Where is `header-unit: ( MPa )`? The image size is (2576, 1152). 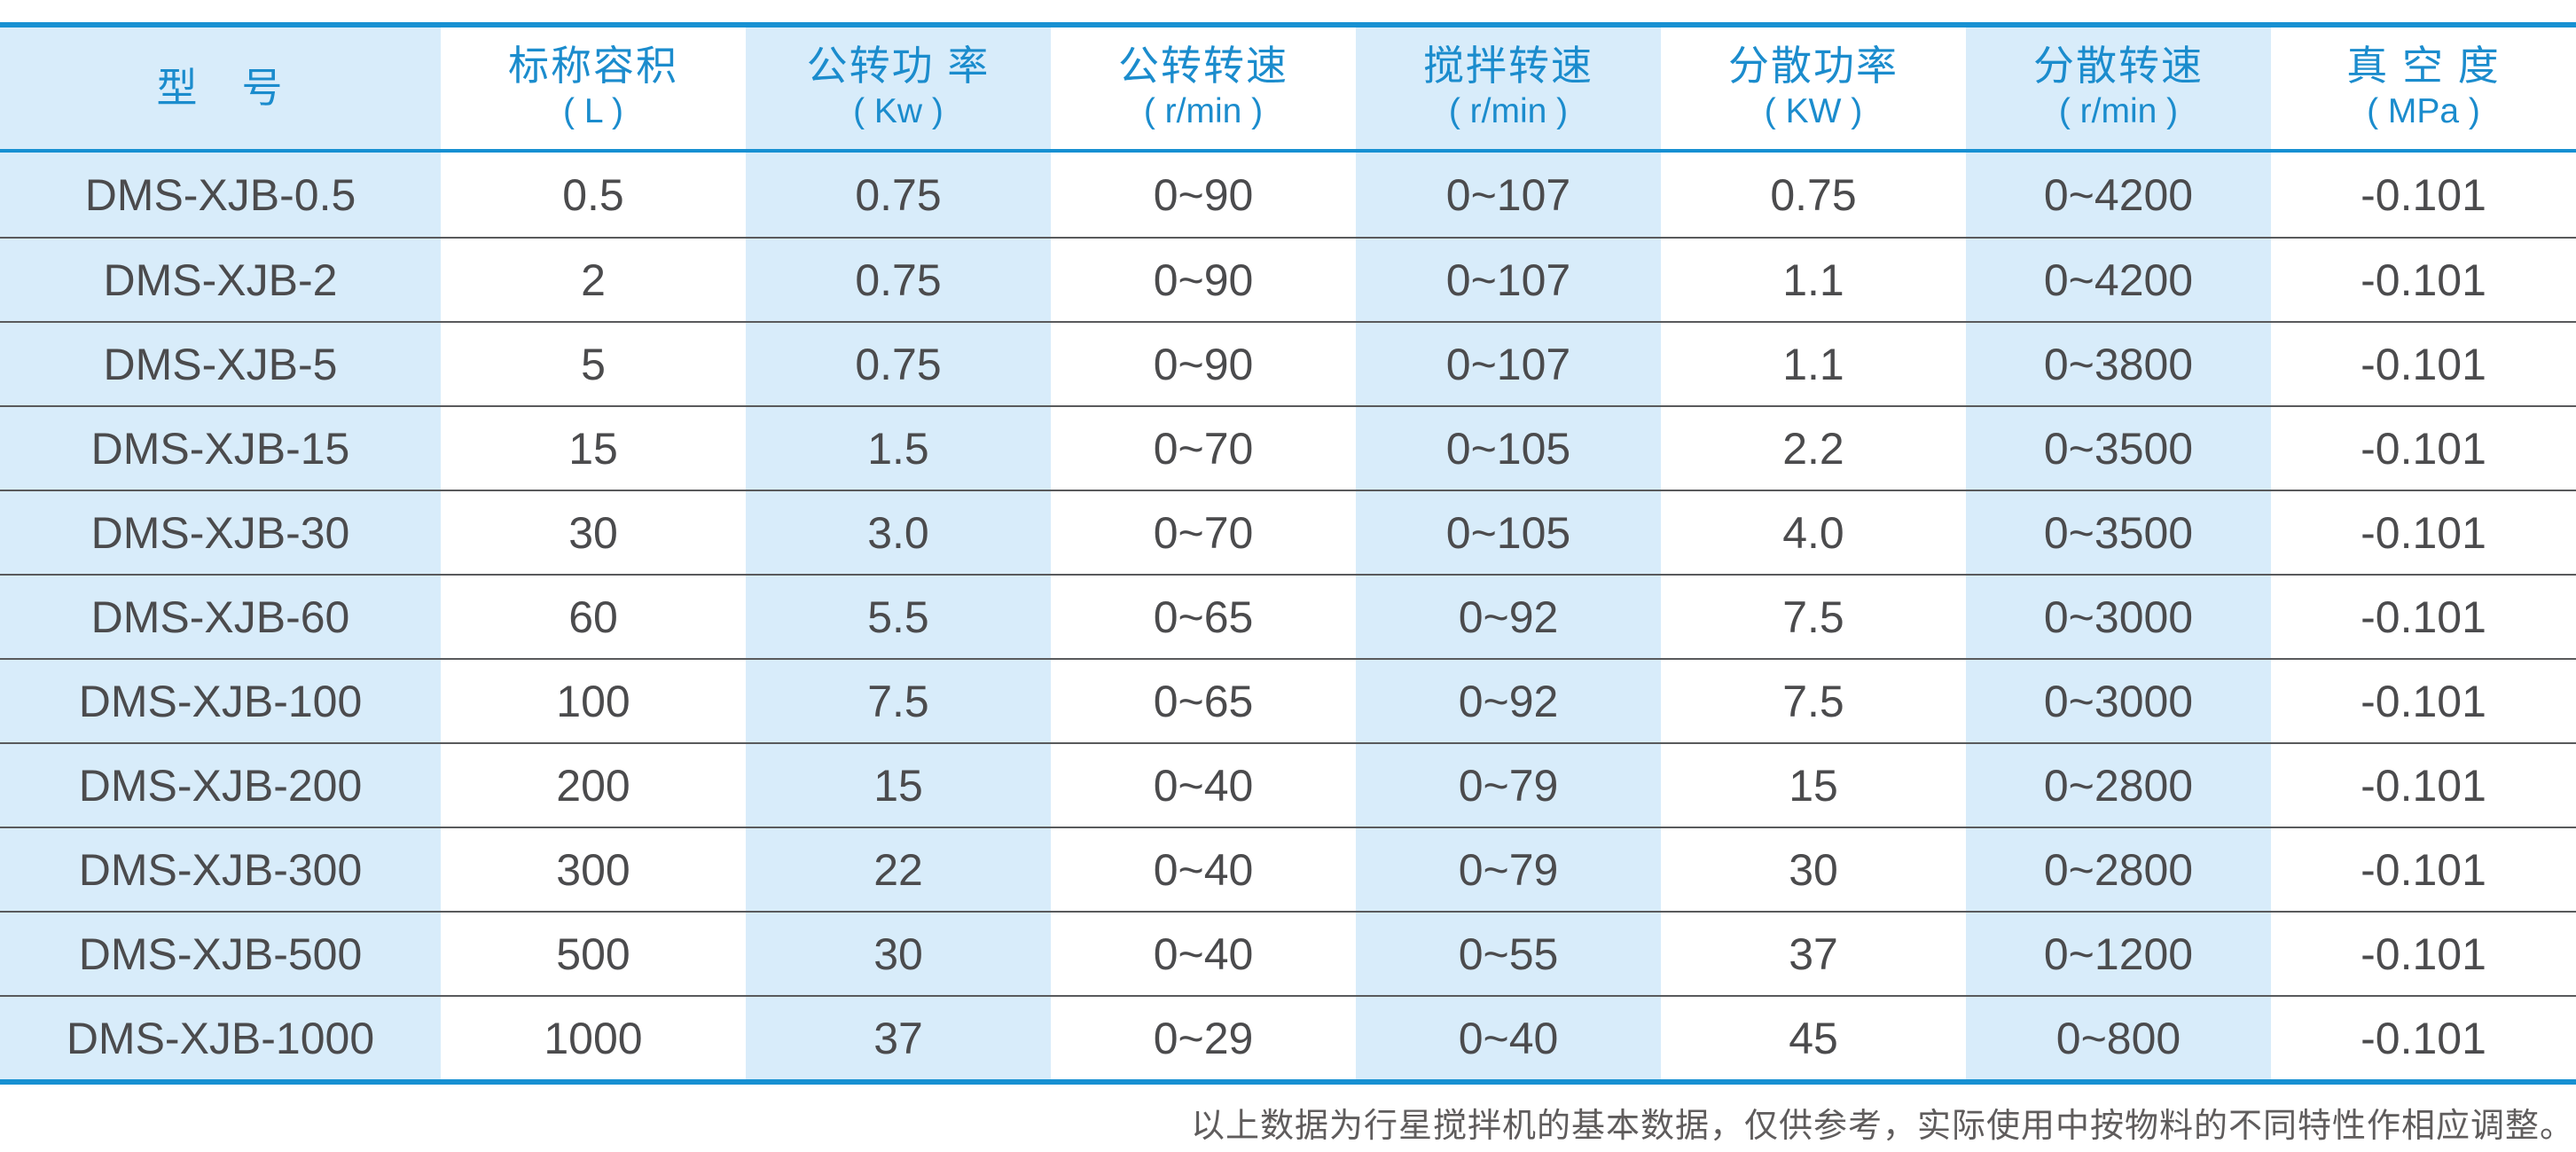 header-unit: ( MPa ) is located at coordinates (2423, 111).